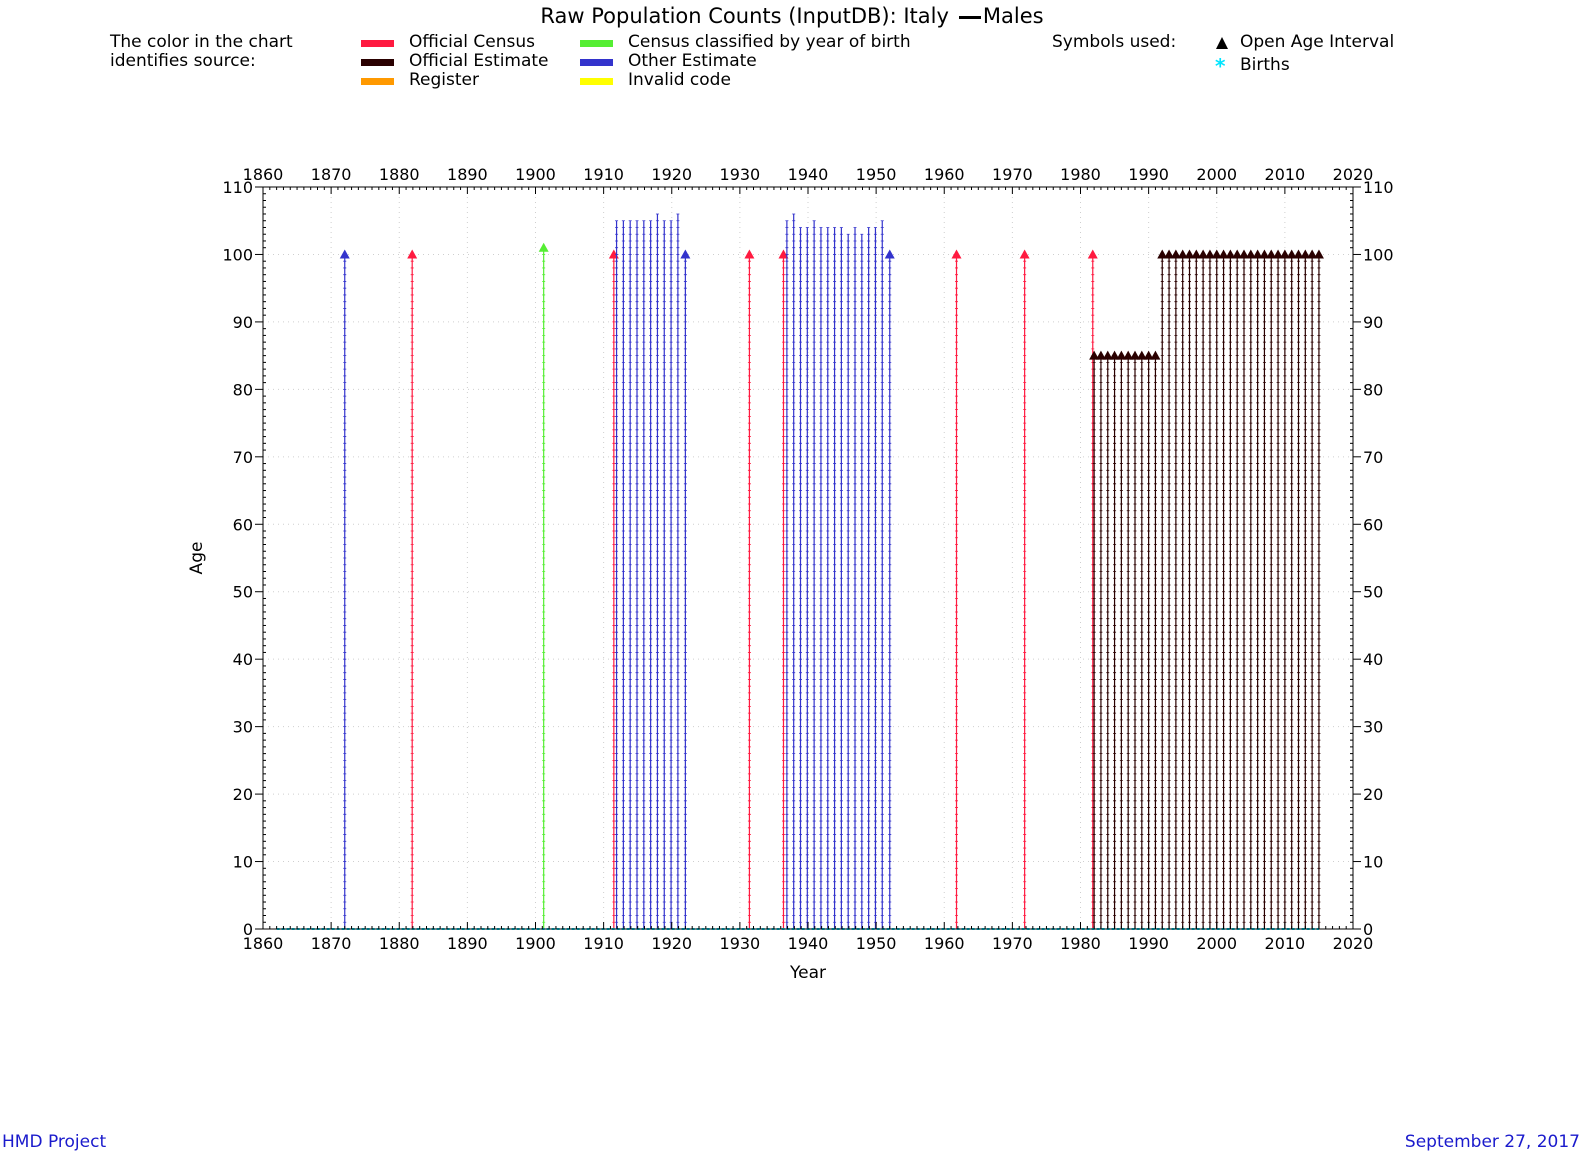 The width and height of the screenshot is (1584, 1152). What do you see at coordinates (671, 943) in the screenshot?
I see `x-tick-label: 1920` at bounding box center [671, 943].